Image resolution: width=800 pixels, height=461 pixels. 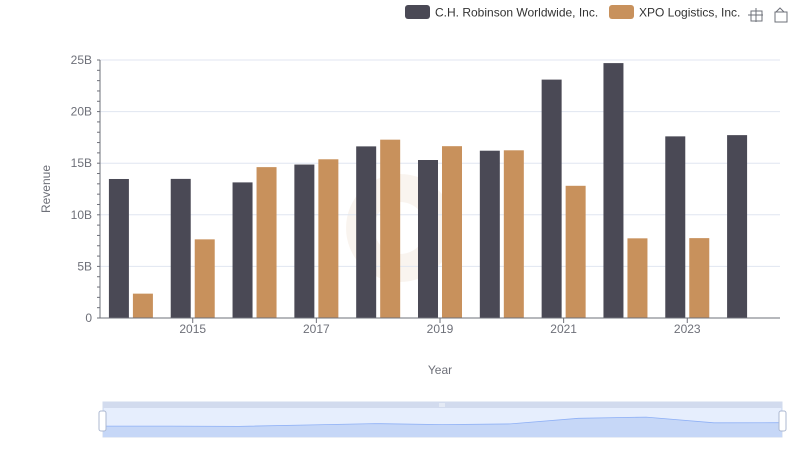 I want to click on legend-item-series-0: C.H. Robinson Worldwide, Inc., so click(x=501, y=12).